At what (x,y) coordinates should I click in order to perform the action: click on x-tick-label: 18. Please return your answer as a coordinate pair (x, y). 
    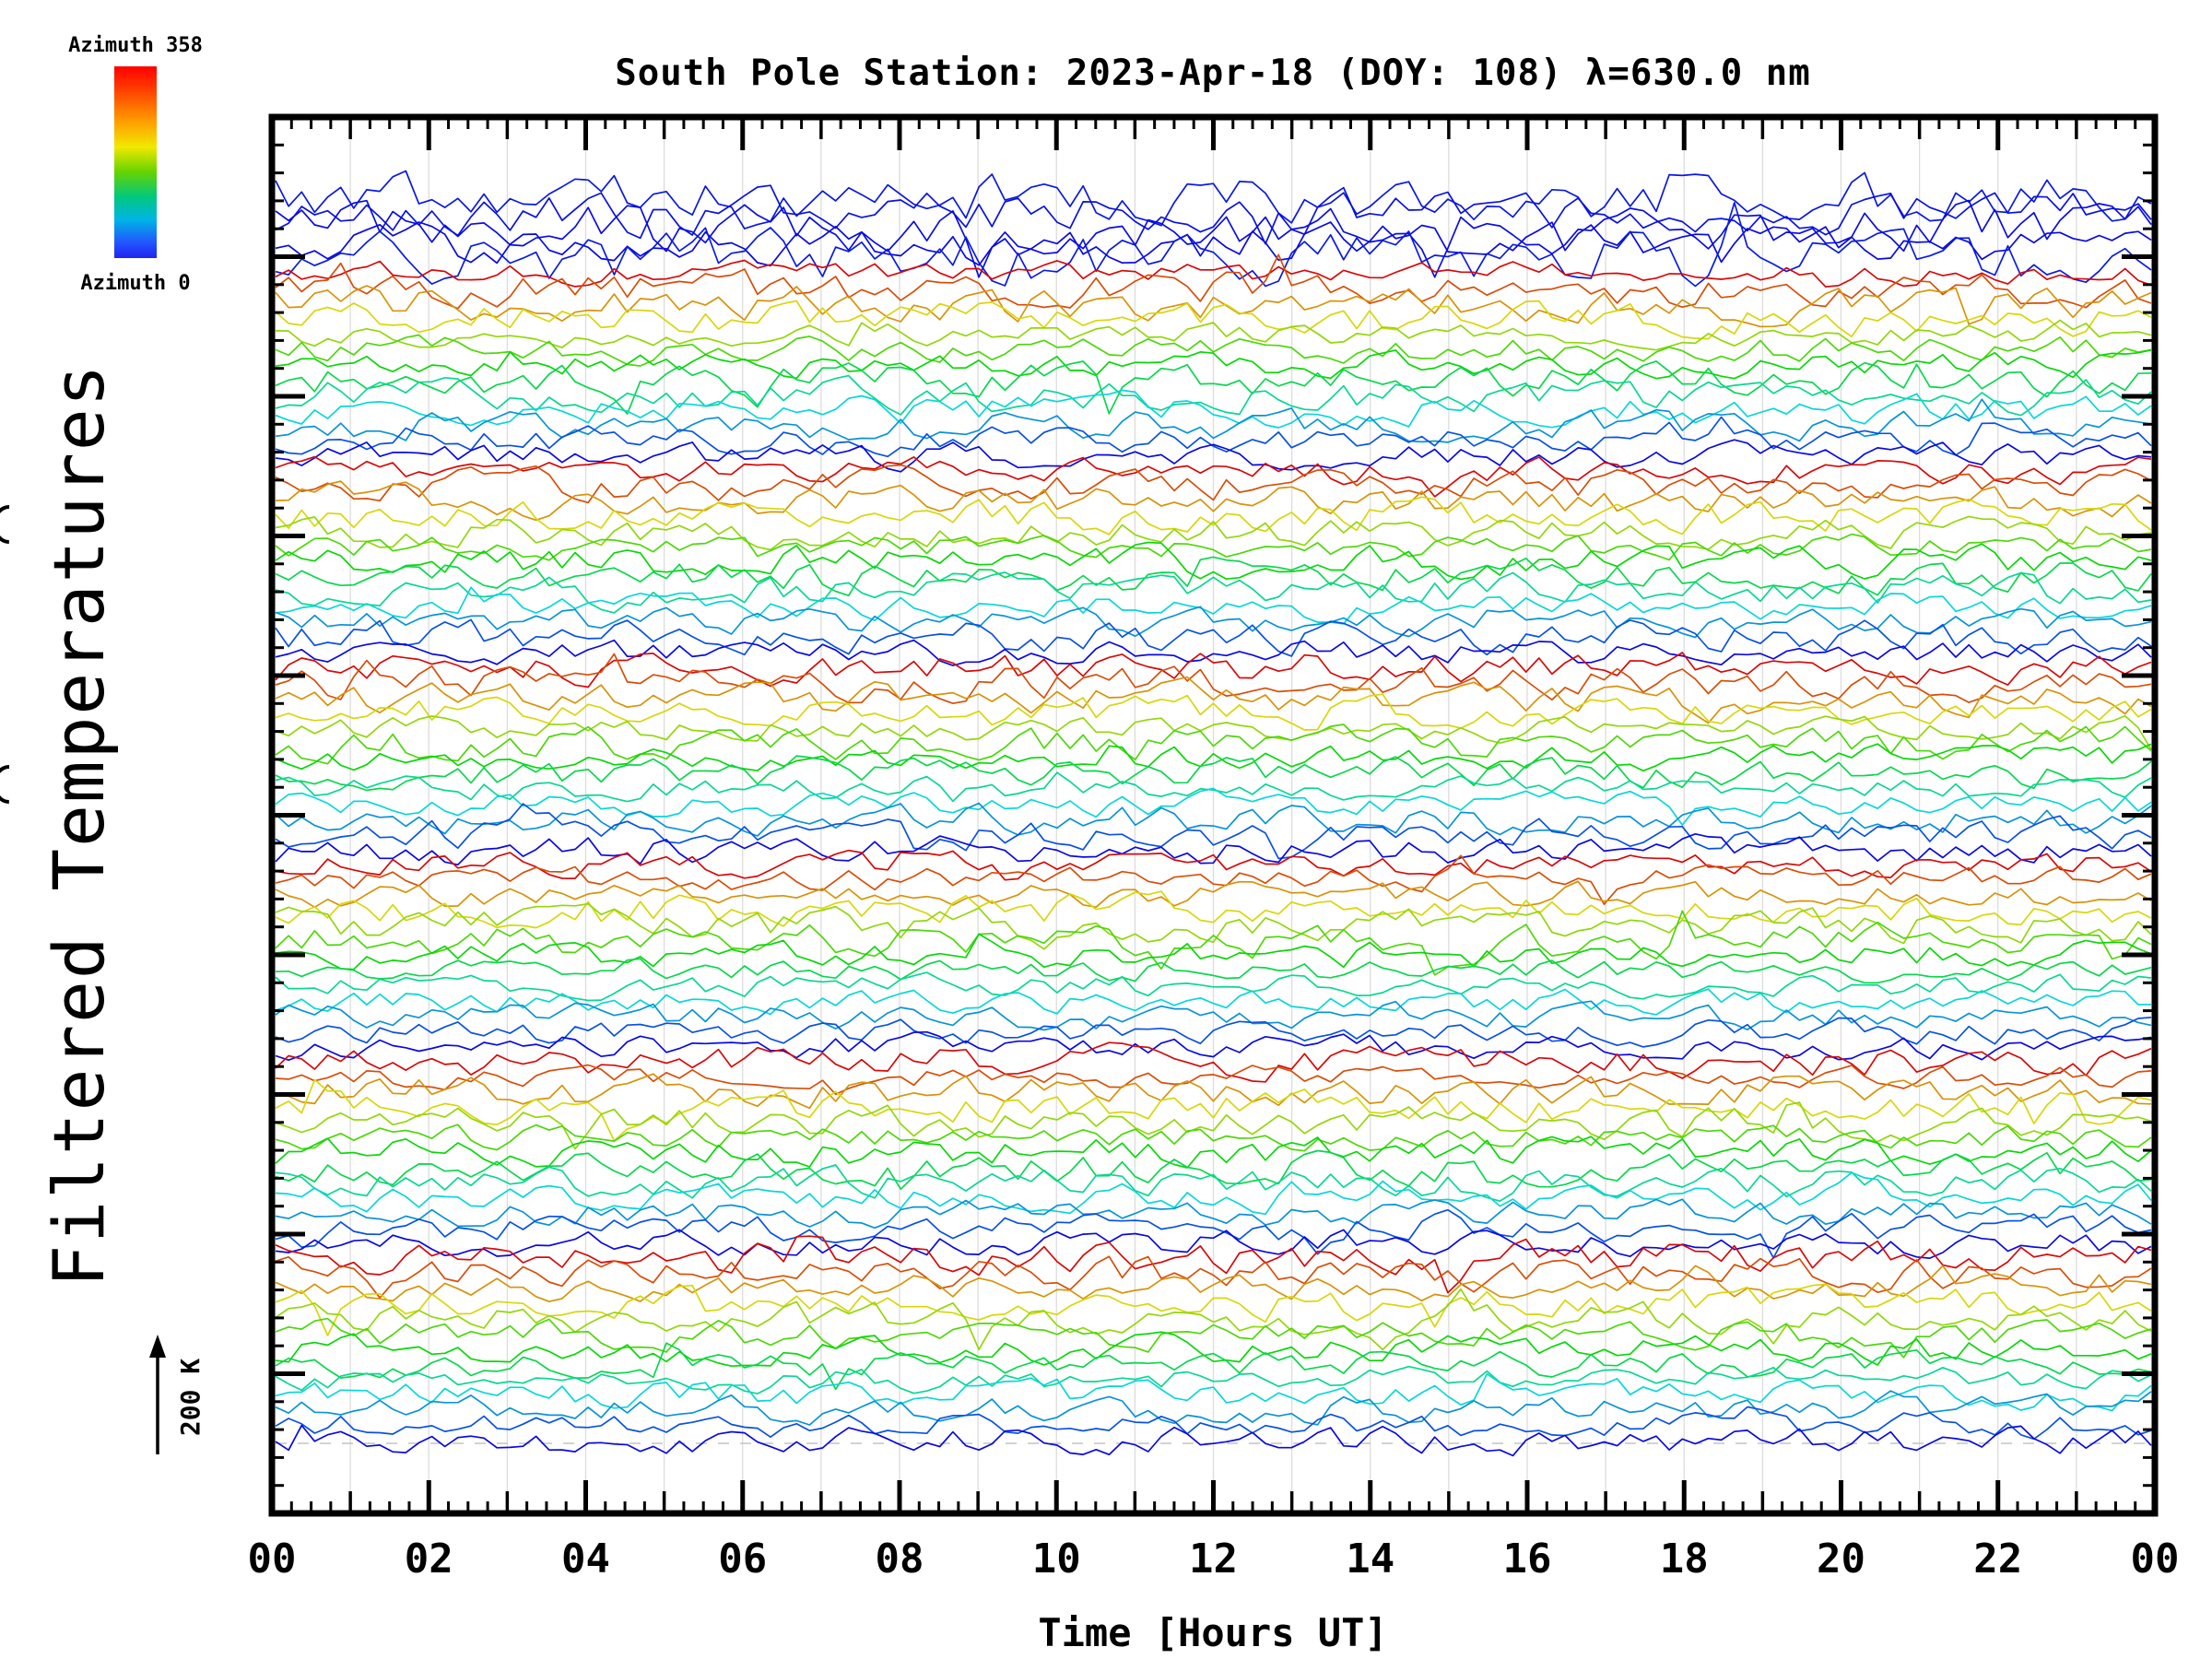
    Looking at the image, I should click on (1684, 1559).